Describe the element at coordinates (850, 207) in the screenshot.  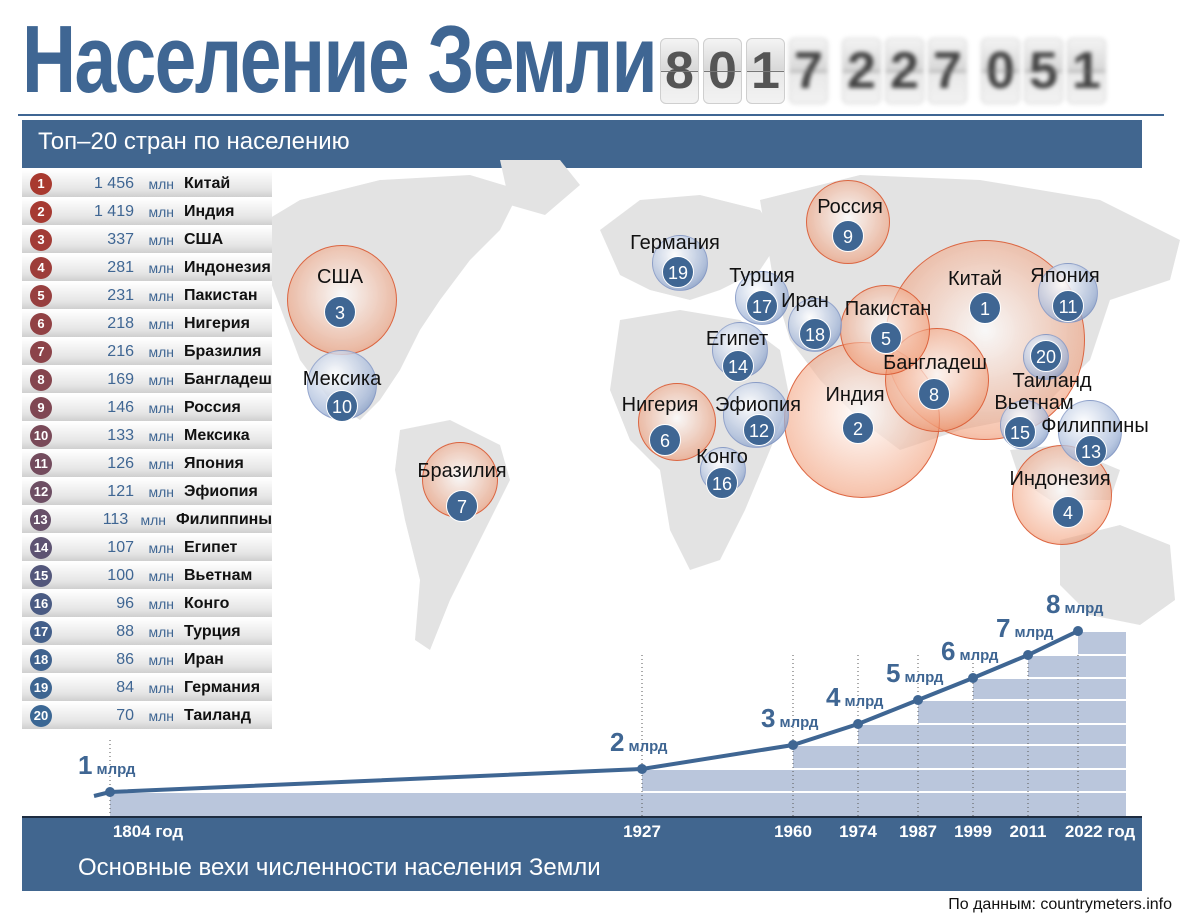
I see `bubble-label: Россия` at that location.